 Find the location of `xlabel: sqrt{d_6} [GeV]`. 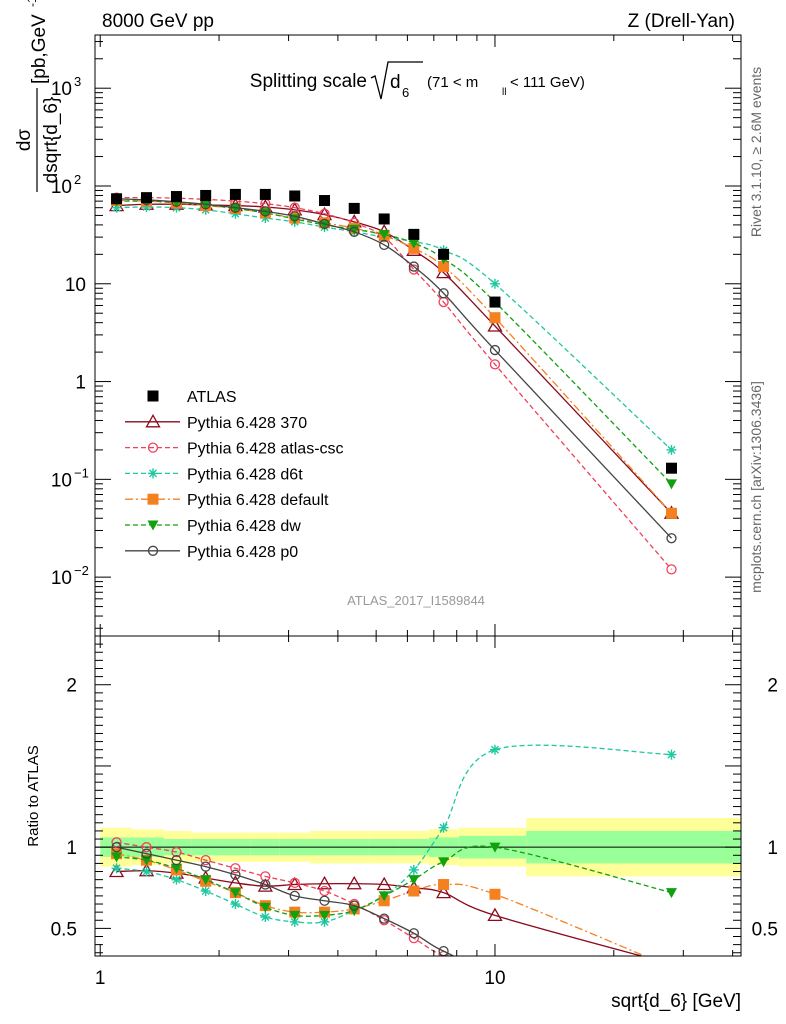

xlabel: sqrt{d_6} [GeV] is located at coordinates (676, 1001).